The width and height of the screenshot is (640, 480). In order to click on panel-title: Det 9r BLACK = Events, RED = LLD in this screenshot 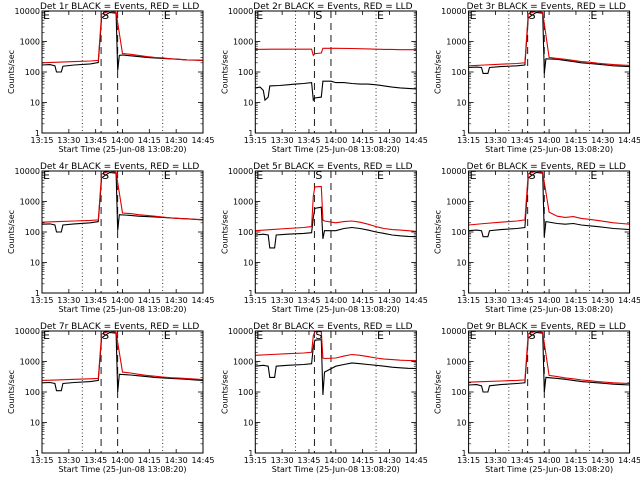, I will do `click(546, 327)`.